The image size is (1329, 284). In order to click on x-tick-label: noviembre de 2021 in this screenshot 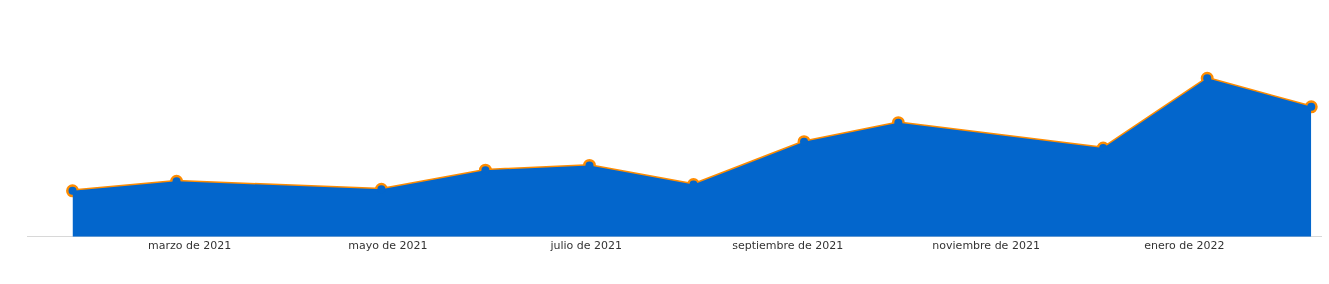, I will do `click(986, 246)`.